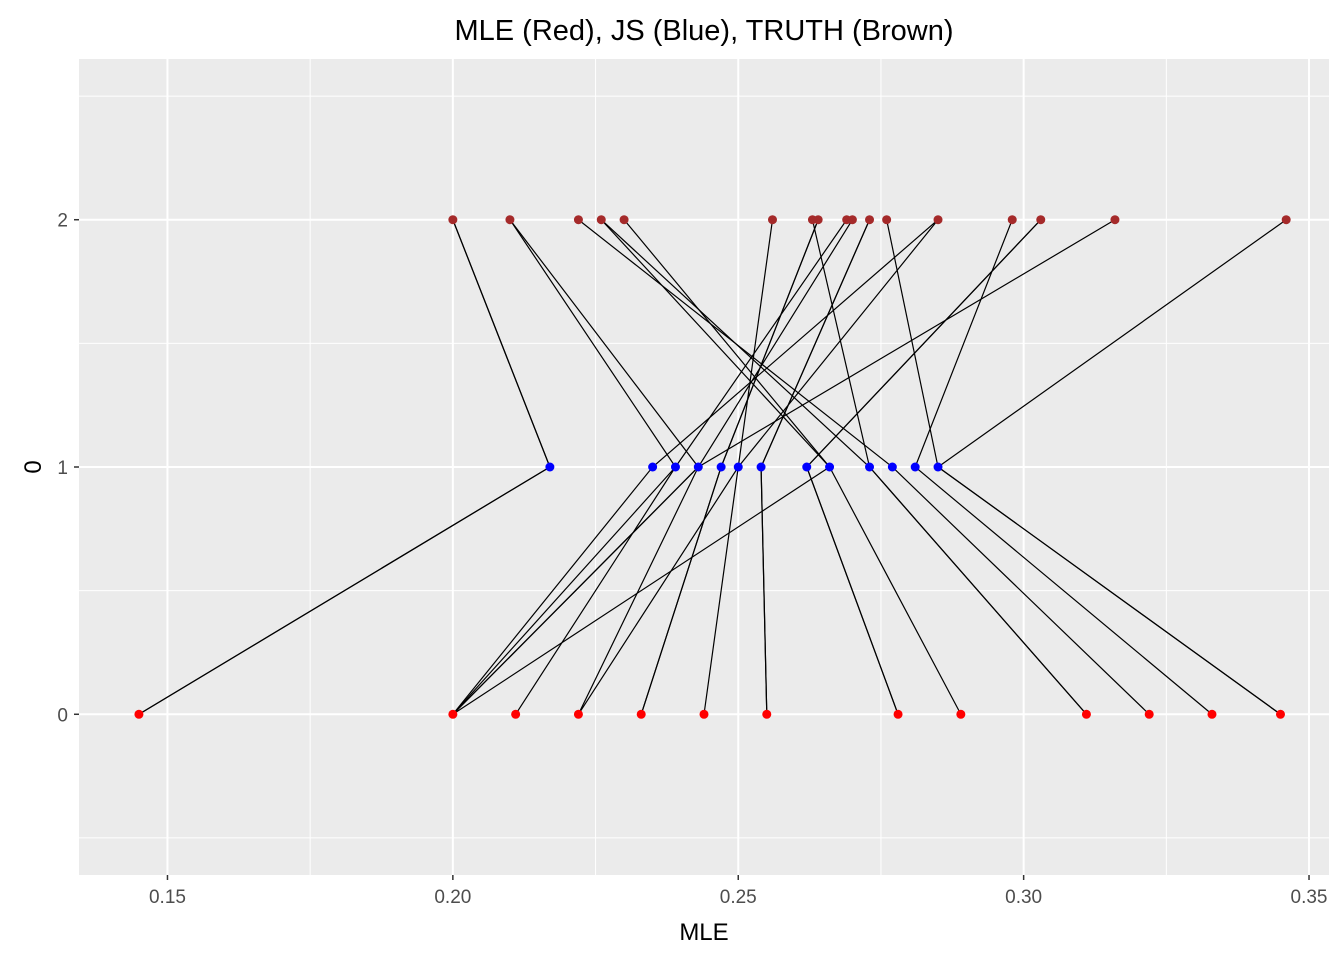 This screenshot has height=960, width=1344. Describe the element at coordinates (703, 932) in the screenshot. I see `x-axis-title: MLE` at that location.